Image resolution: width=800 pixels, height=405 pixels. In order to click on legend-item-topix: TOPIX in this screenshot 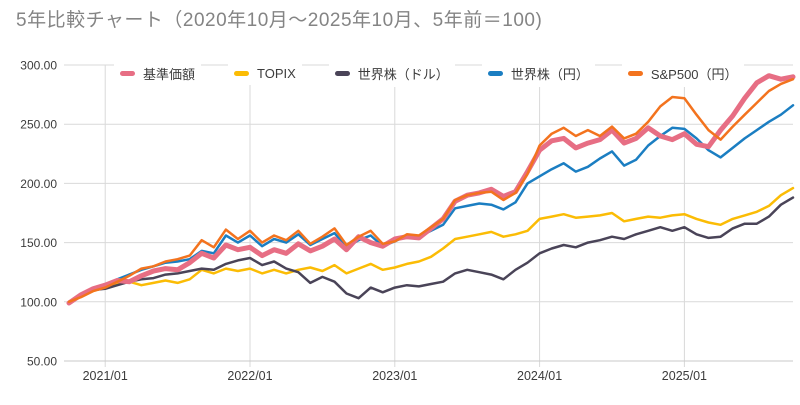, I will do `click(265, 73)`.